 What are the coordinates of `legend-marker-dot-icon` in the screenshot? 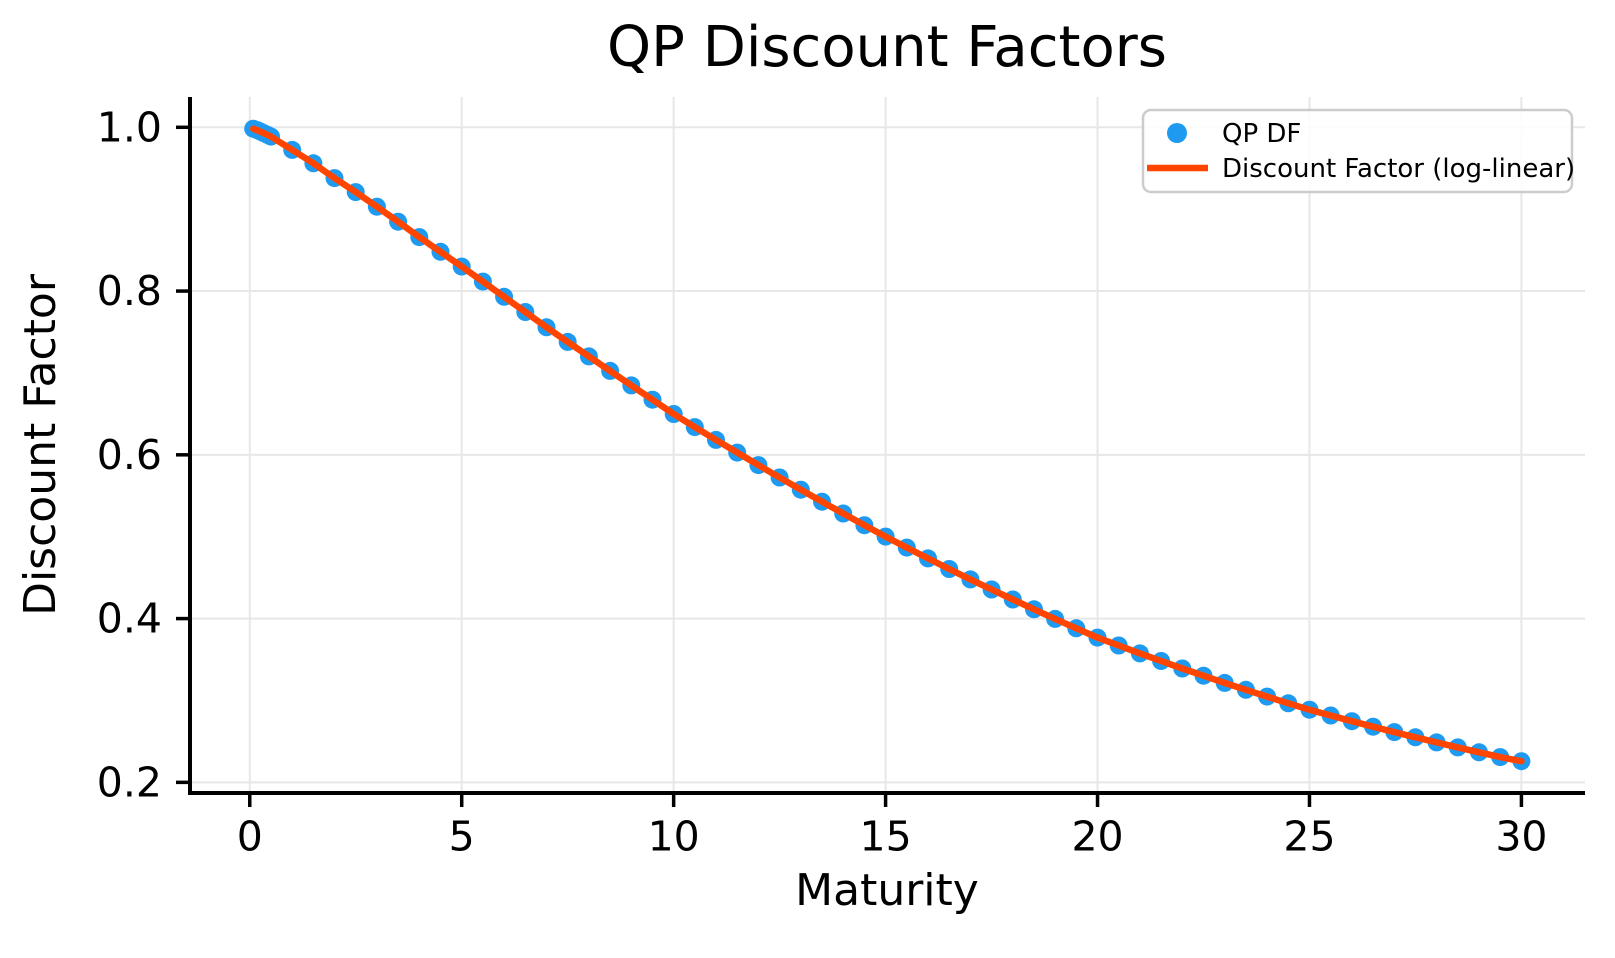 It's located at (1177, 133).